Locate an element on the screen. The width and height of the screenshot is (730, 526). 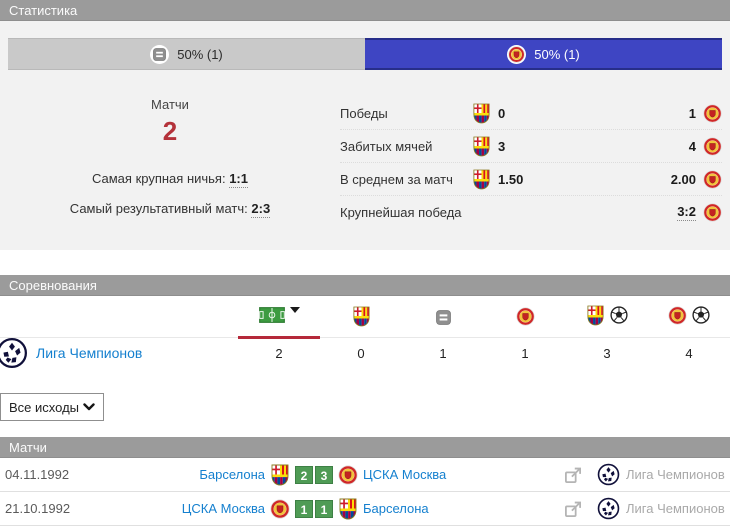
column-cska-goals is located at coordinates (689, 316).